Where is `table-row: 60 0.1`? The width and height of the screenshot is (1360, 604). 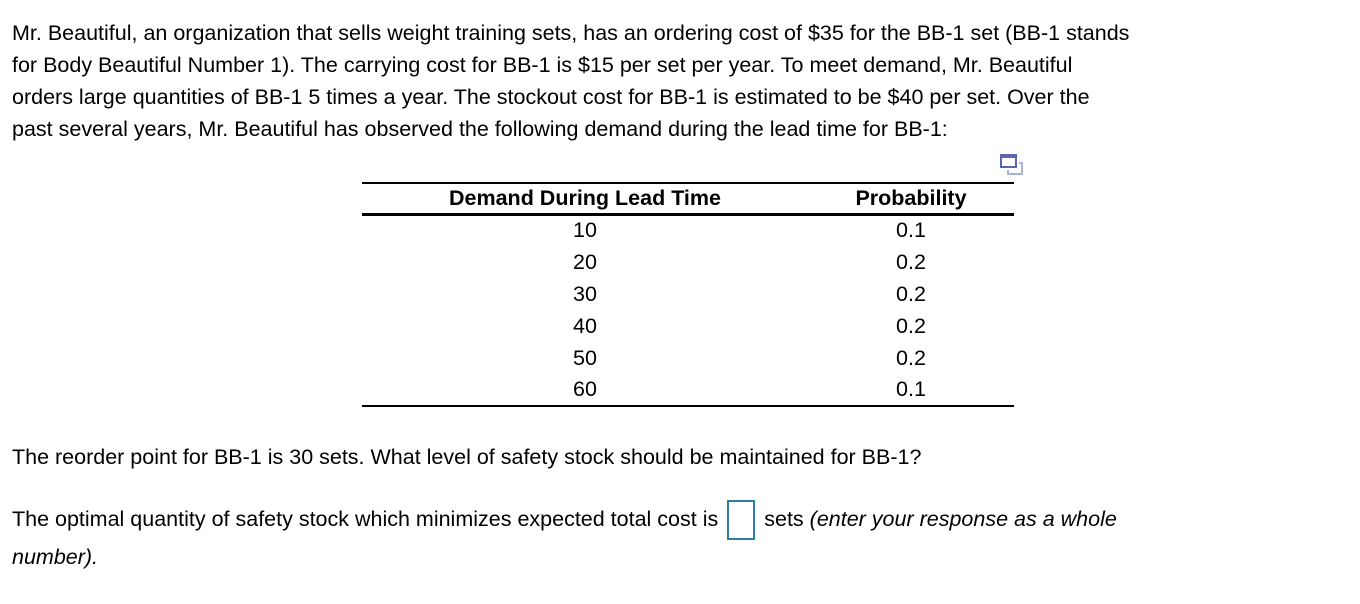 table-row: 60 0.1 is located at coordinates (688, 390).